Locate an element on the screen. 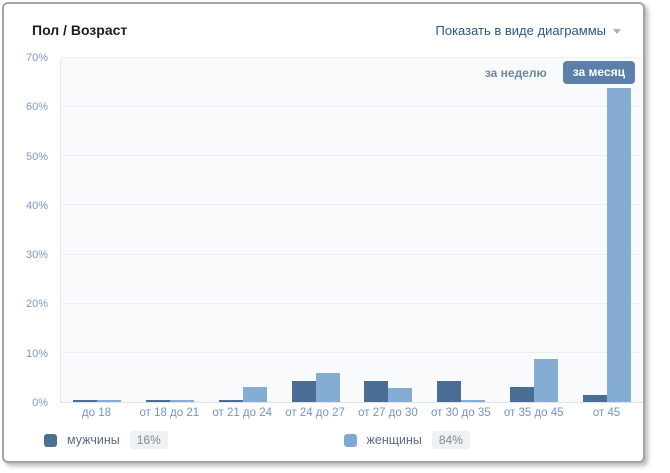 The height and width of the screenshot is (473, 670). legend-value-badge: 16% is located at coordinates (148, 440).